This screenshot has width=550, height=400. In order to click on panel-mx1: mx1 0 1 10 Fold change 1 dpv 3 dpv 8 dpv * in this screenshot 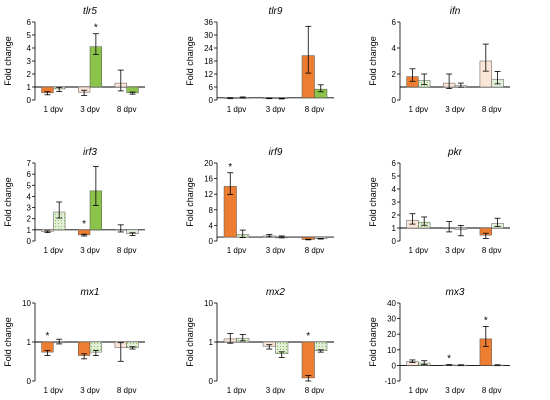, I will do `click(74, 341)`.